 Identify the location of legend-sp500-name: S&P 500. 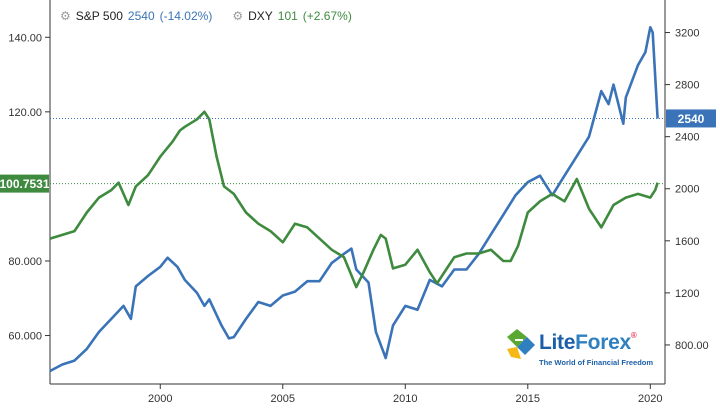
(99, 16).